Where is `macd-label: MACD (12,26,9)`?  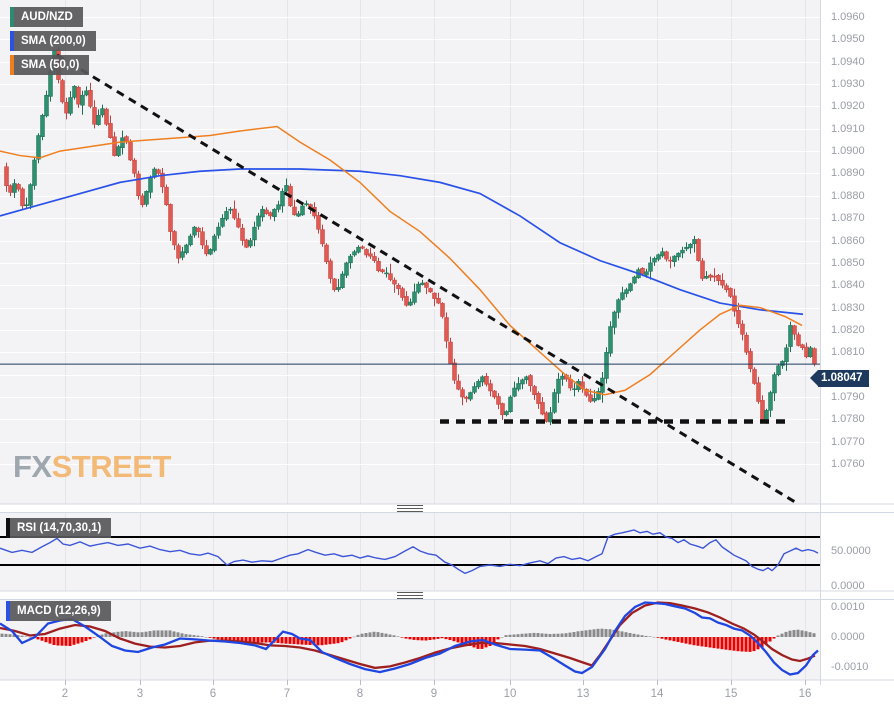
macd-label: MACD (12,26,9) is located at coordinates (59, 610).